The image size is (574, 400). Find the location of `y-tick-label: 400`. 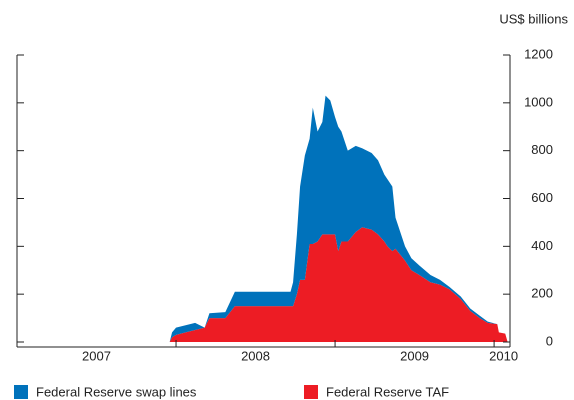

y-tick-label: 400 is located at coordinates (542, 245).